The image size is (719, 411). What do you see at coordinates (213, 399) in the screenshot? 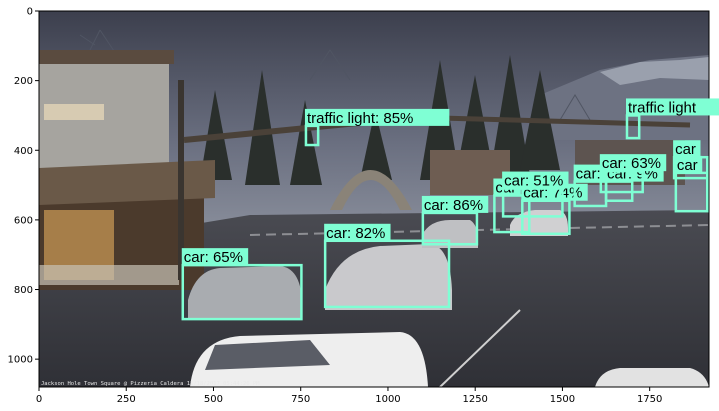
I see `x-tick-label: 500` at bounding box center [213, 399].